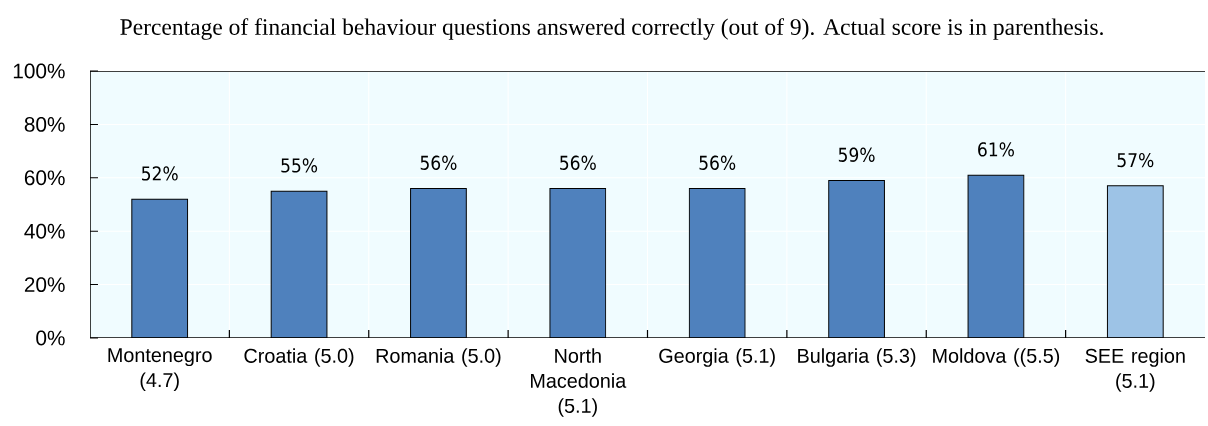 This screenshot has width=1208, height=426. Describe the element at coordinates (299, 165) in the screenshot. I see `data-label: 55%` at that location.